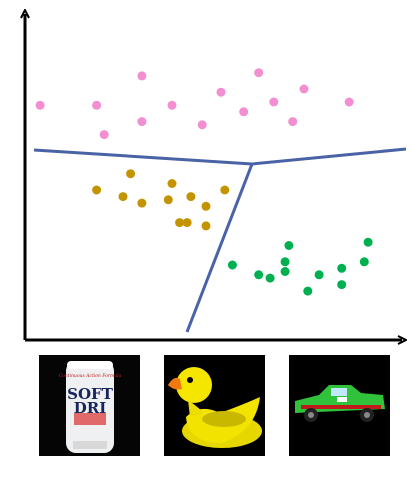 The height and width of the screenshot is (480, 412). What do you see at coordinates (220, 156) in the screenshot?
I see `boundary-top` at bounding box center [220, 156].